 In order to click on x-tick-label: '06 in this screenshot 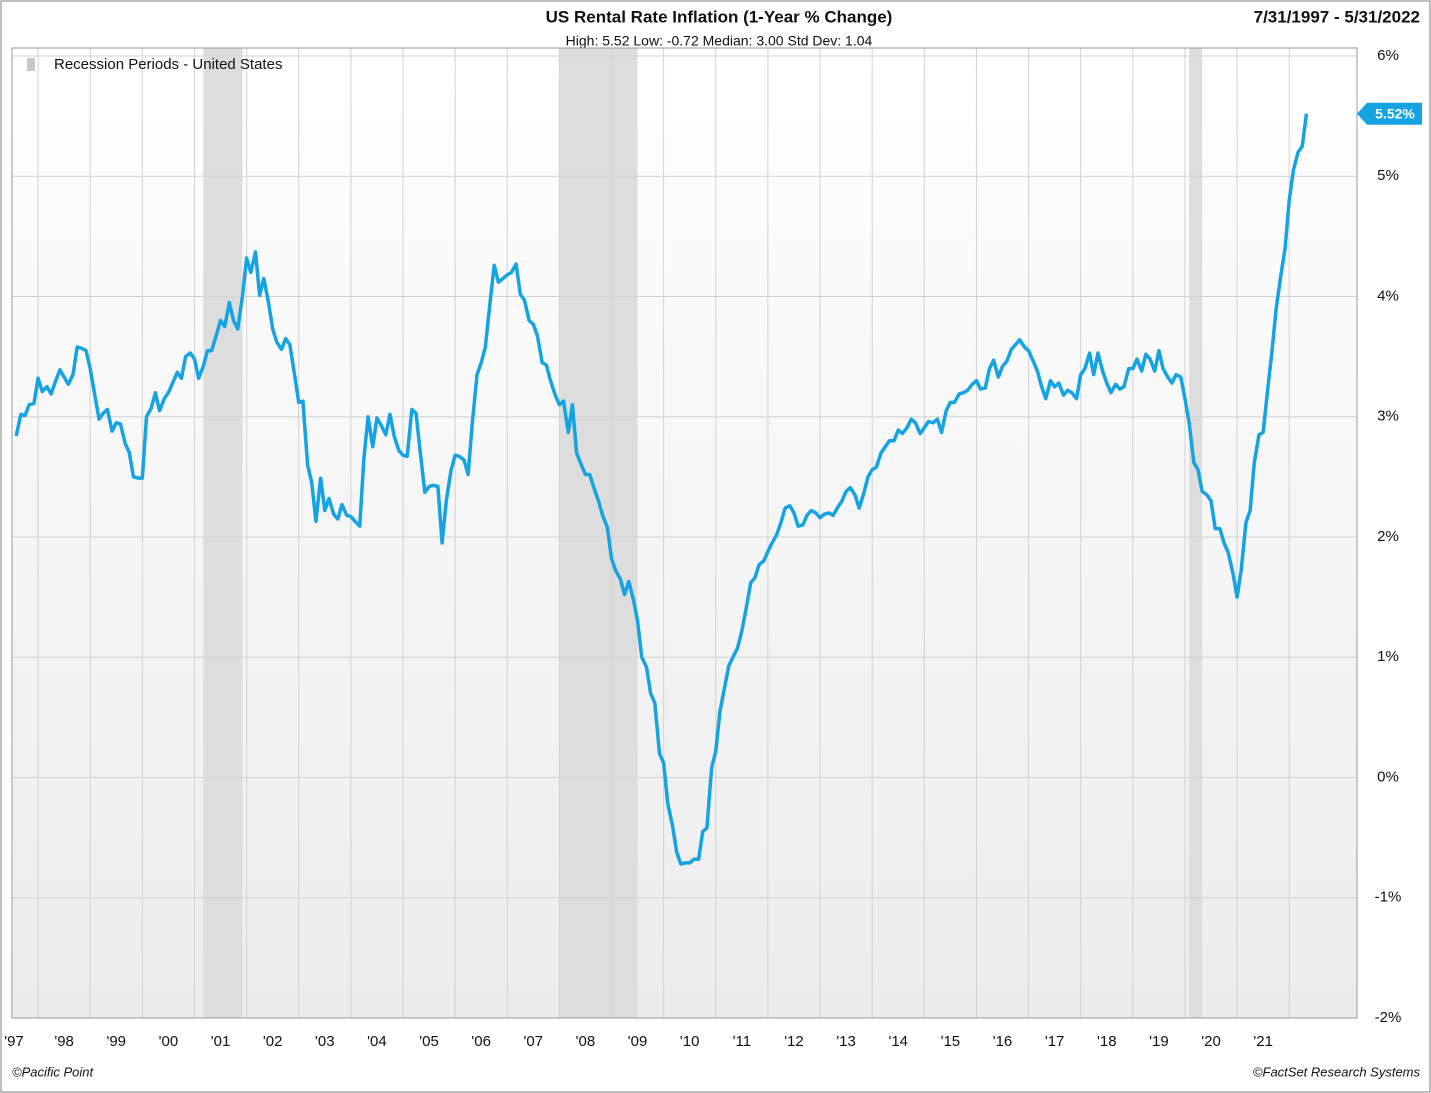, I will do `click(481, 1041)`.